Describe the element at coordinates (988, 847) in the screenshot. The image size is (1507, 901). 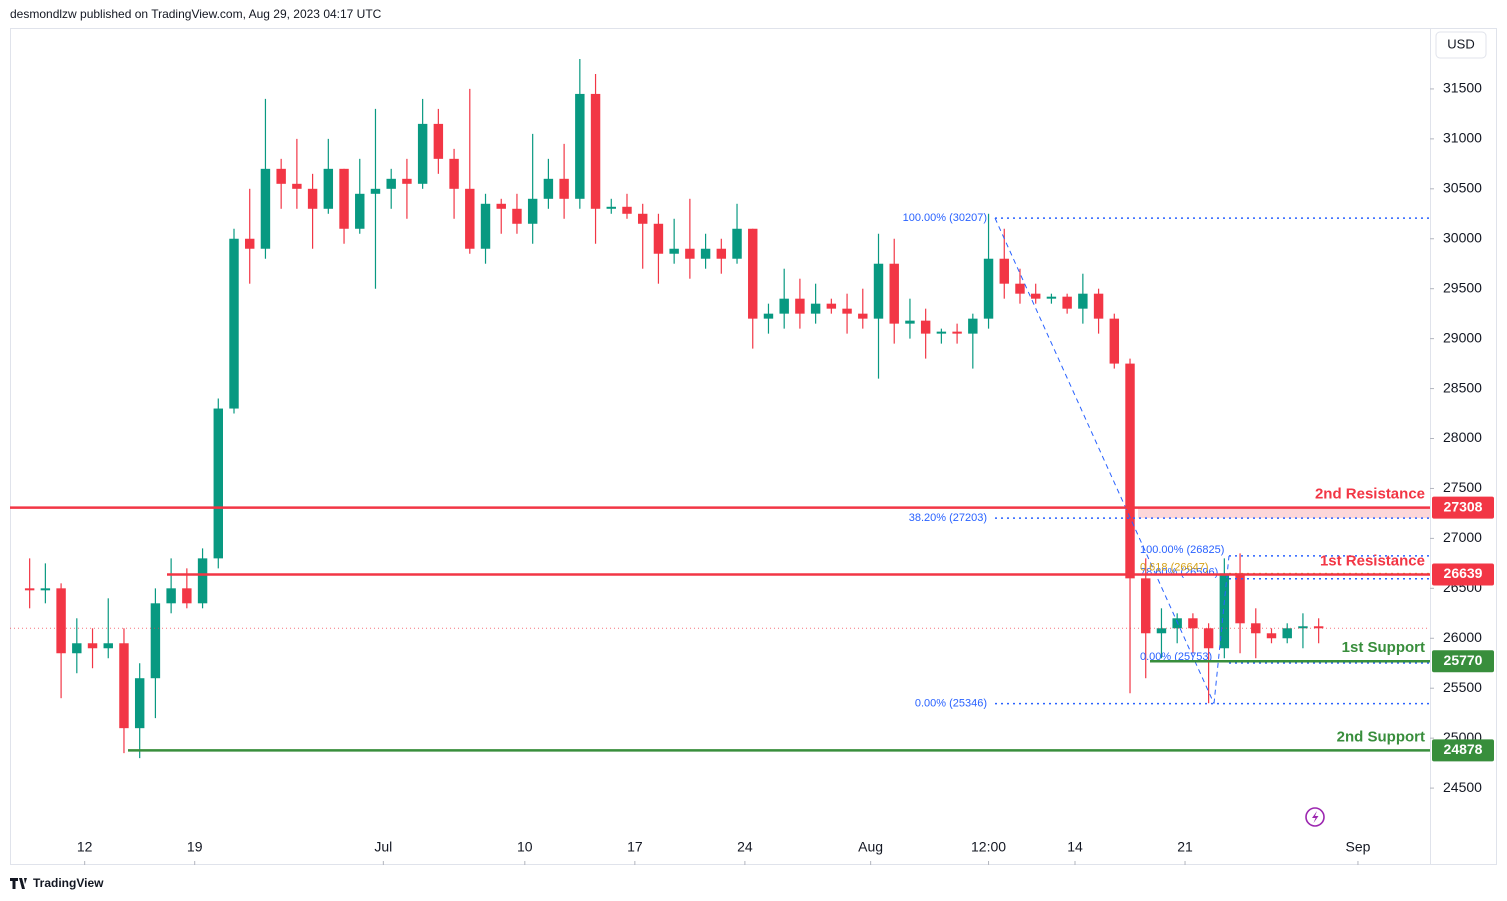
I see `x-tick-label: 12:00` at that location.